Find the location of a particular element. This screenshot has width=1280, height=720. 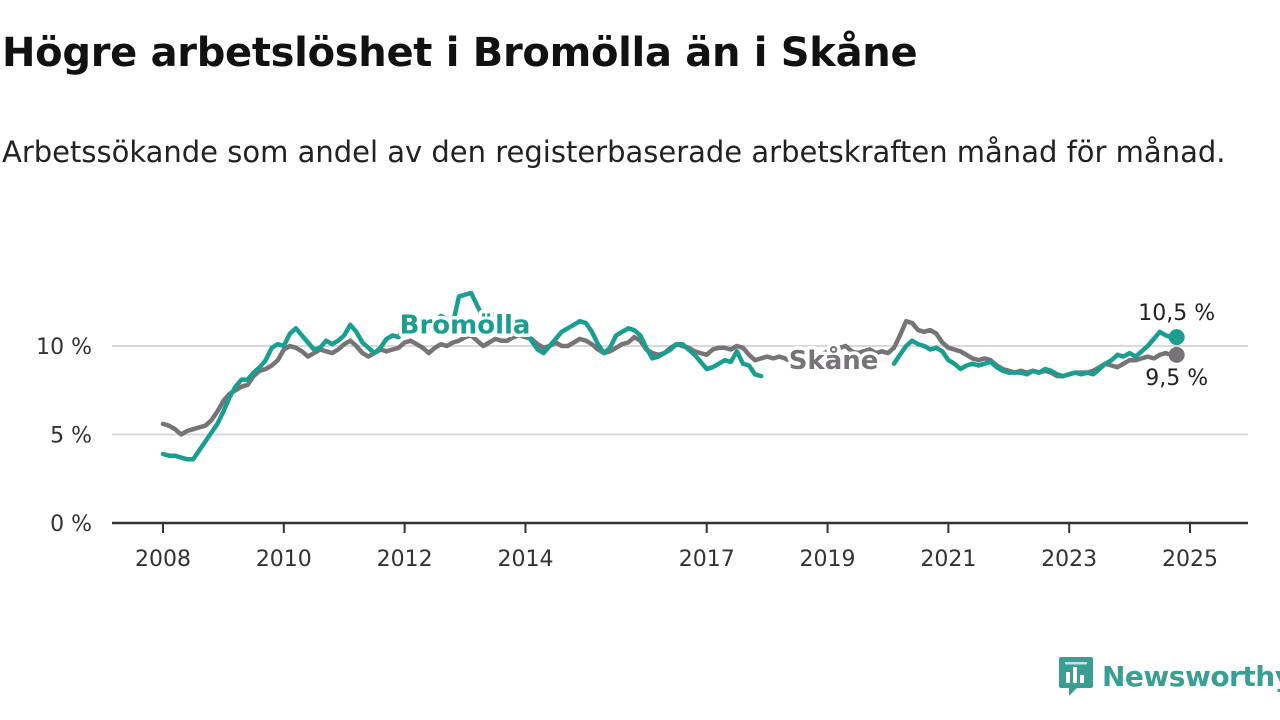

y-tick-label: 5 % is located at coordinates (71, 436).